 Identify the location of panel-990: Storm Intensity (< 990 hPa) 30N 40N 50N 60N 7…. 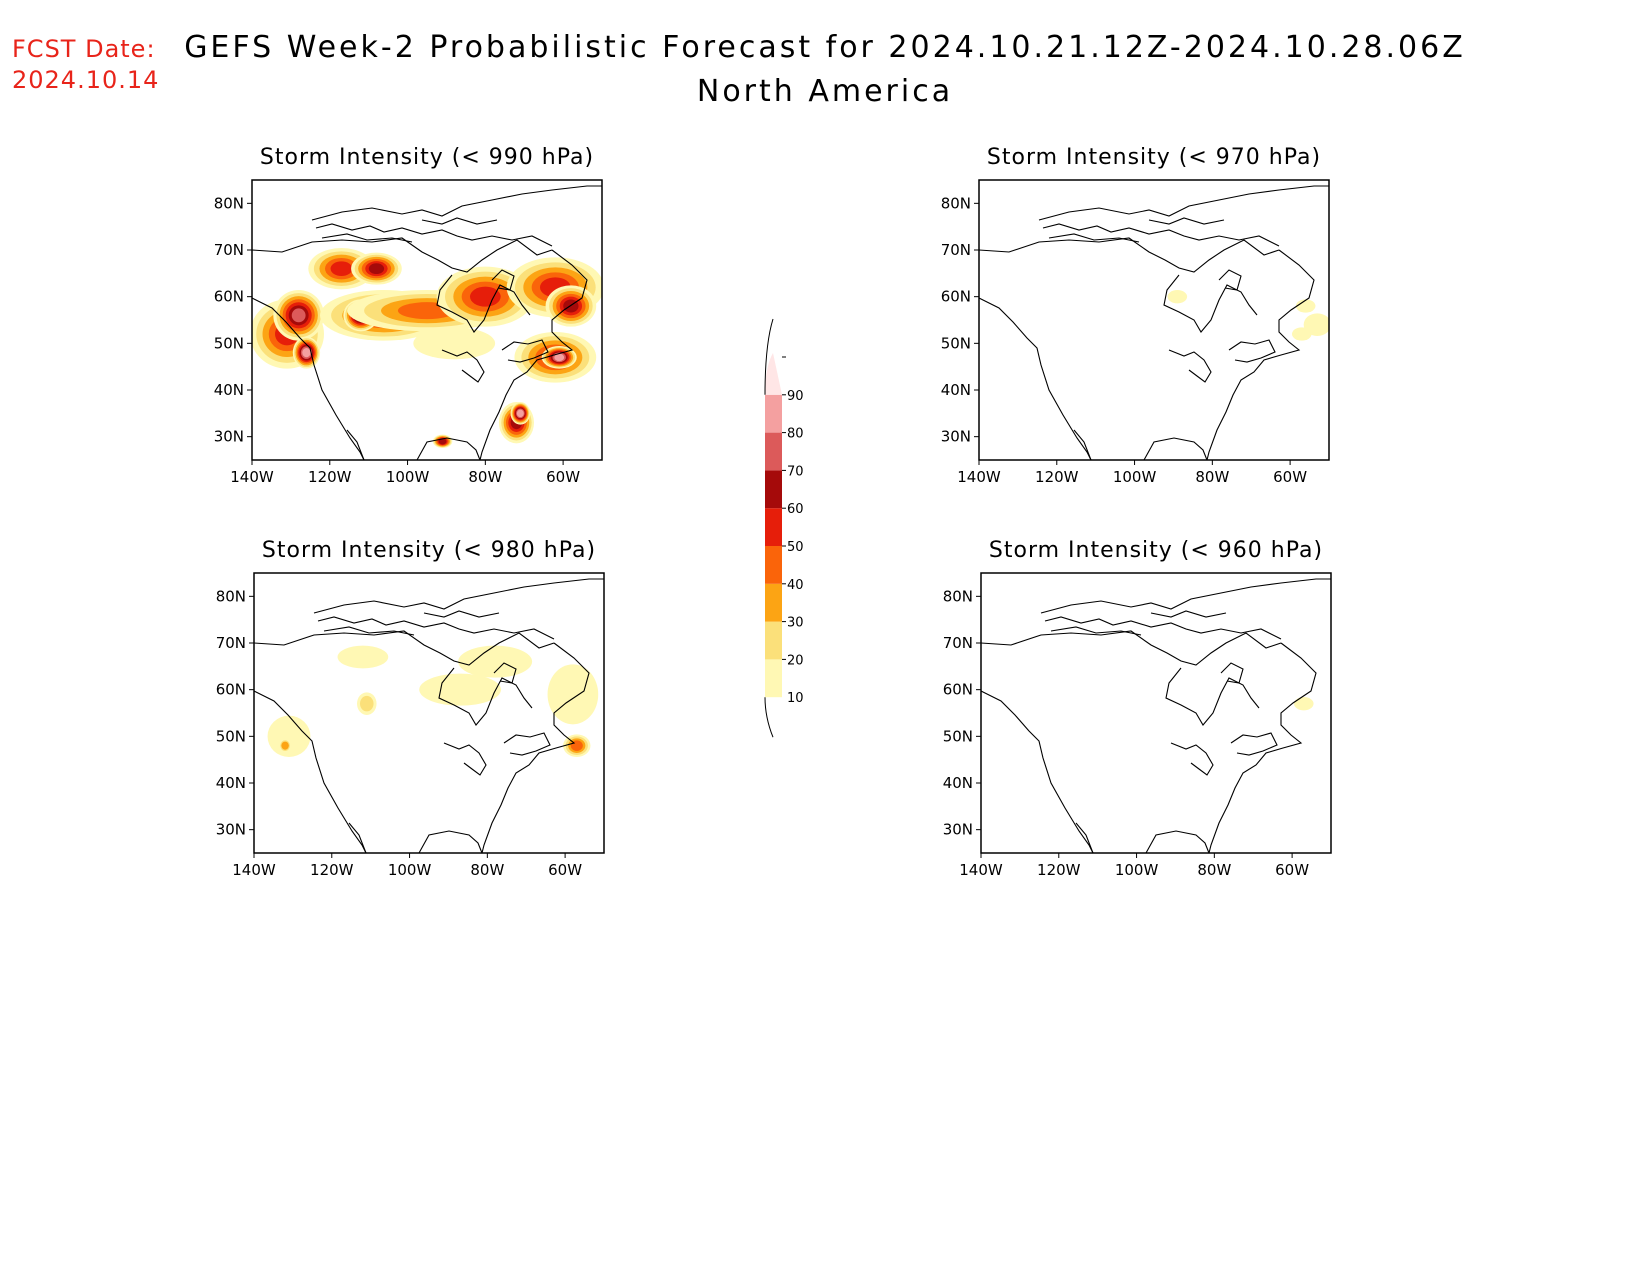
(410, 320).